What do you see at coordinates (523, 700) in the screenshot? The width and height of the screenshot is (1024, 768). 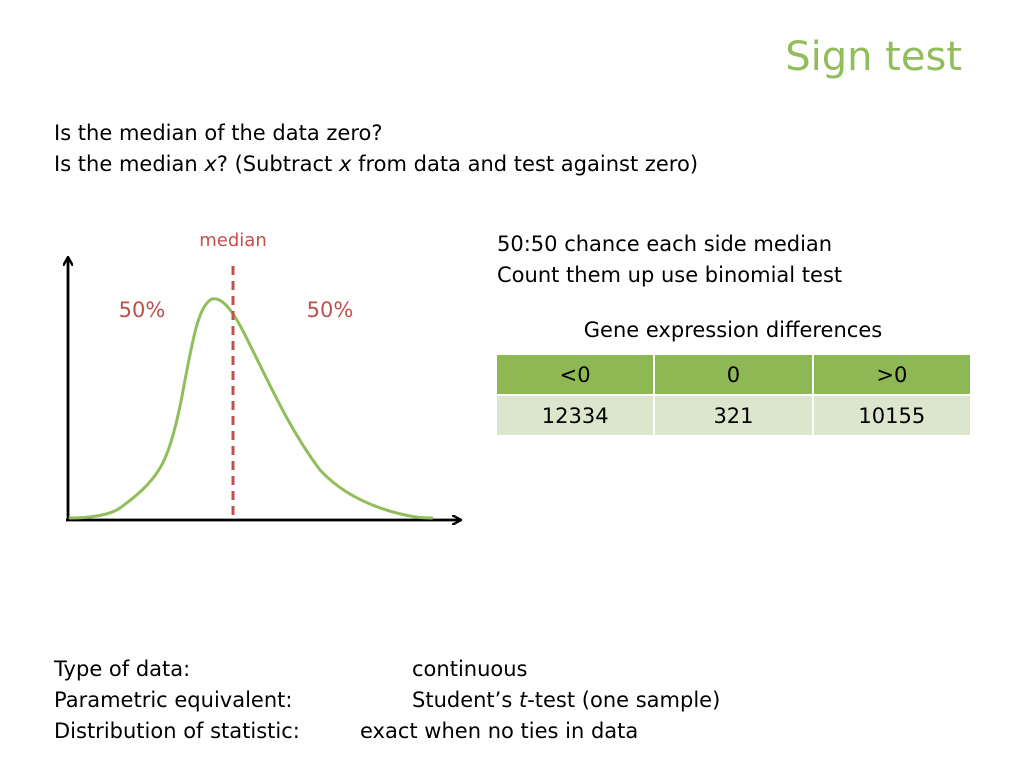 I see `parametric-value-t: t` at bounding box center [523, 700].